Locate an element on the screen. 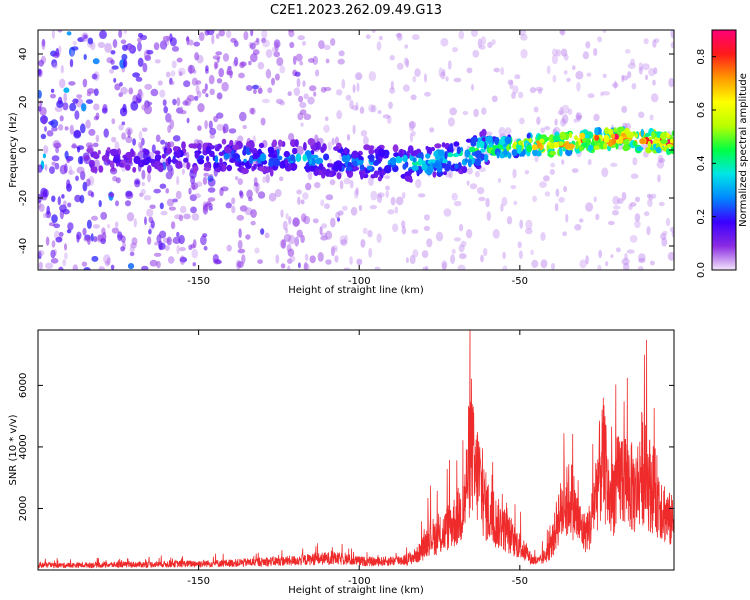 Image resolution: width=750 pixels, height=600 pixels. spectrogram-x-tick-label: -50 is located at coordinates (520, 281).